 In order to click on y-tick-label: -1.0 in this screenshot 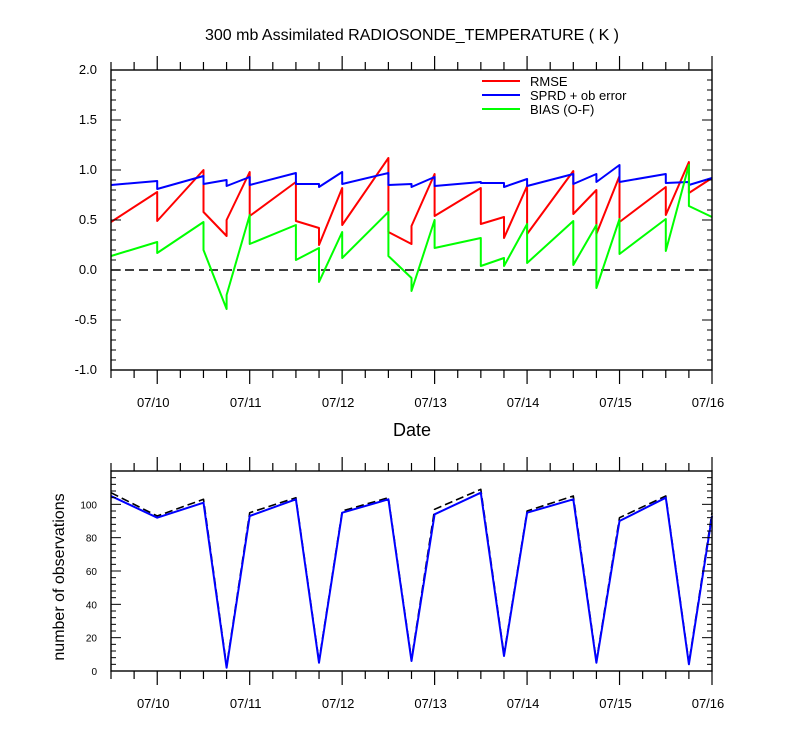, I will do `click(86, 369)`.